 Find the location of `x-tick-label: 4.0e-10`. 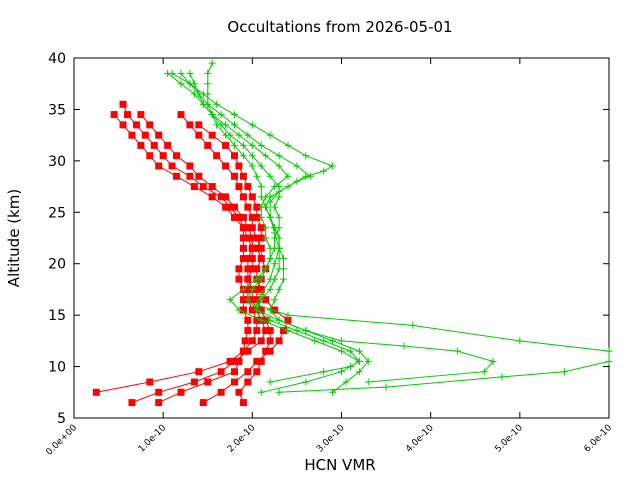

x-tick-label: 4.0e-10 is located at coordinates (420, 439).